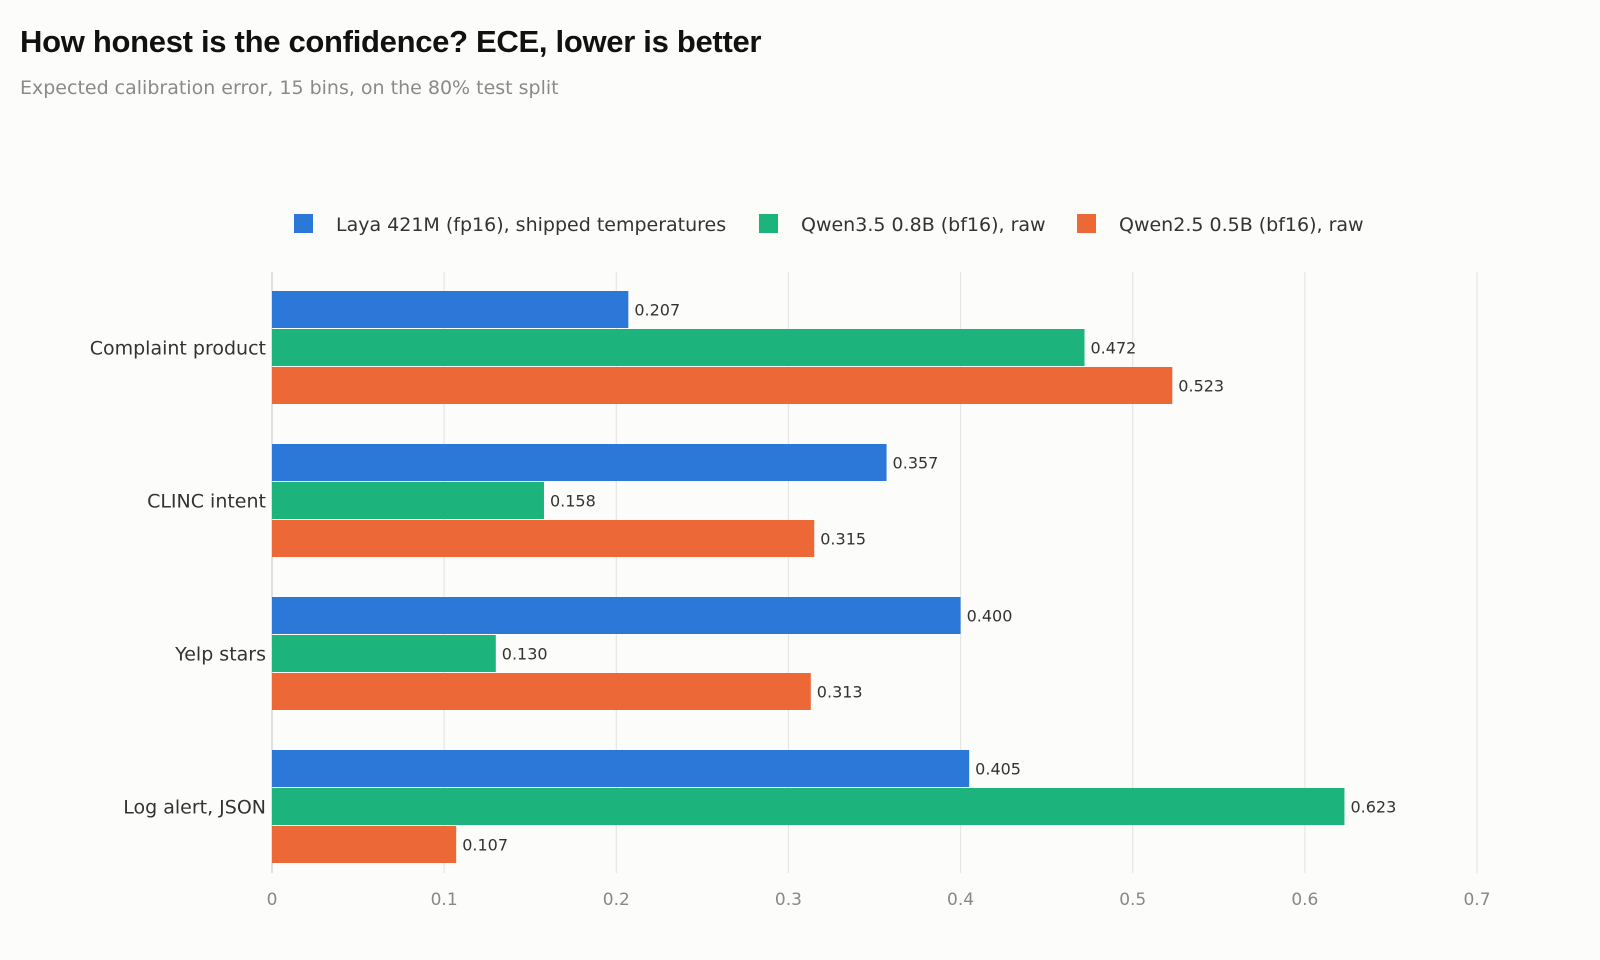 The width and height of the screenshot is (1600, 960). What do you see at coordinates (220, 655) in the screenshot?
I see `category-label: Yelp stars` at bounding box center [220, 655].